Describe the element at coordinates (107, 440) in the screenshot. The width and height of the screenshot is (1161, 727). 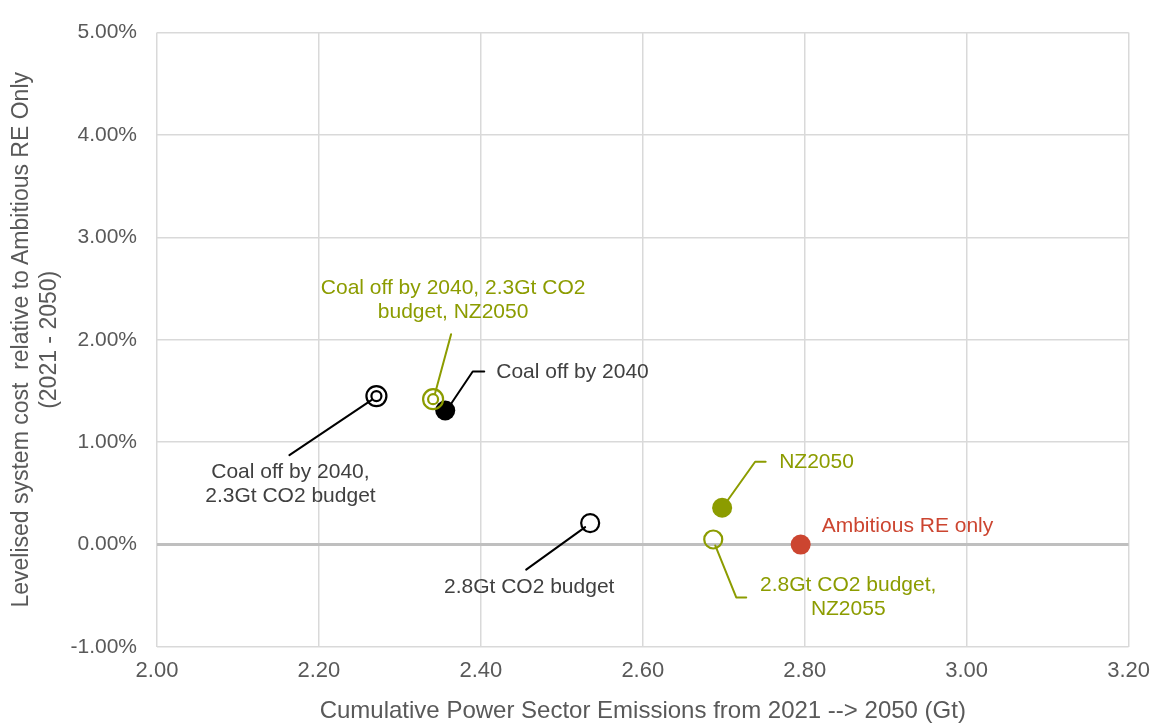
I see `y-tick-label: 1.00%` at that location.